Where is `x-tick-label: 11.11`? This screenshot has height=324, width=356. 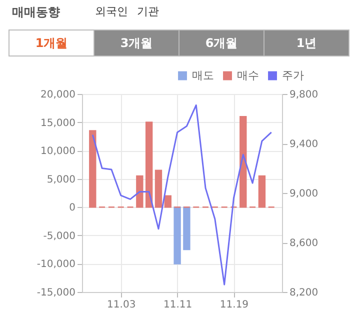
x-tick-label: 11.11 is located at coordinates (177, 305).